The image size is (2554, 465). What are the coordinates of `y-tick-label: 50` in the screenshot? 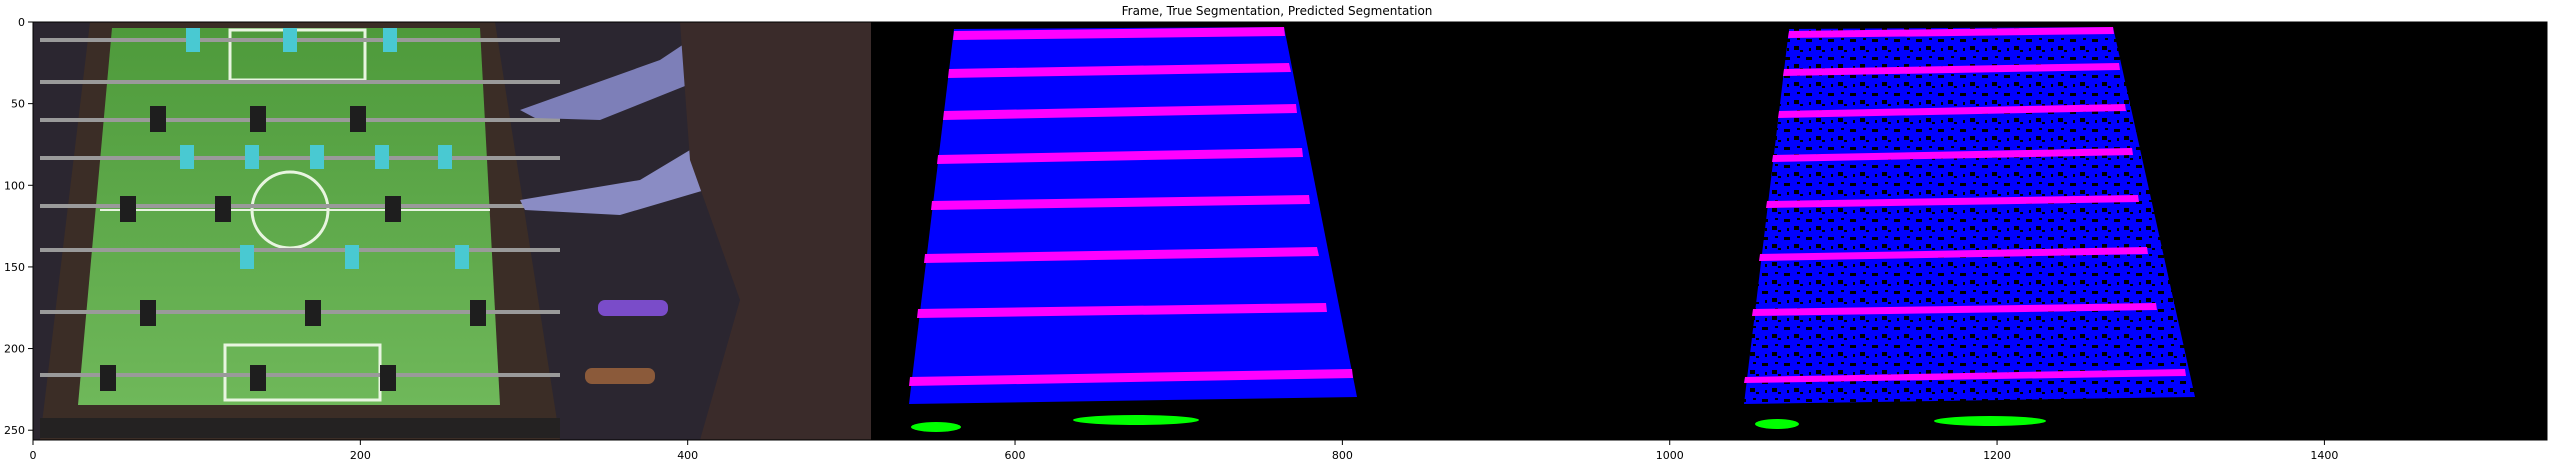 It's located at (18, 104).